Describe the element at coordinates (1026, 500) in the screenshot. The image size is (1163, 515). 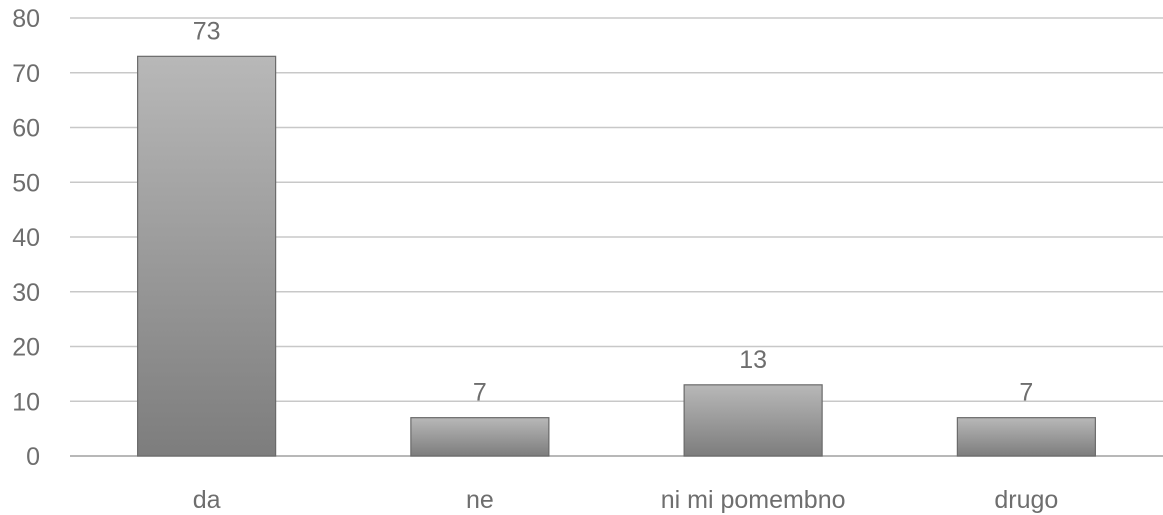
I see `x-category-label: drugo` at that location.